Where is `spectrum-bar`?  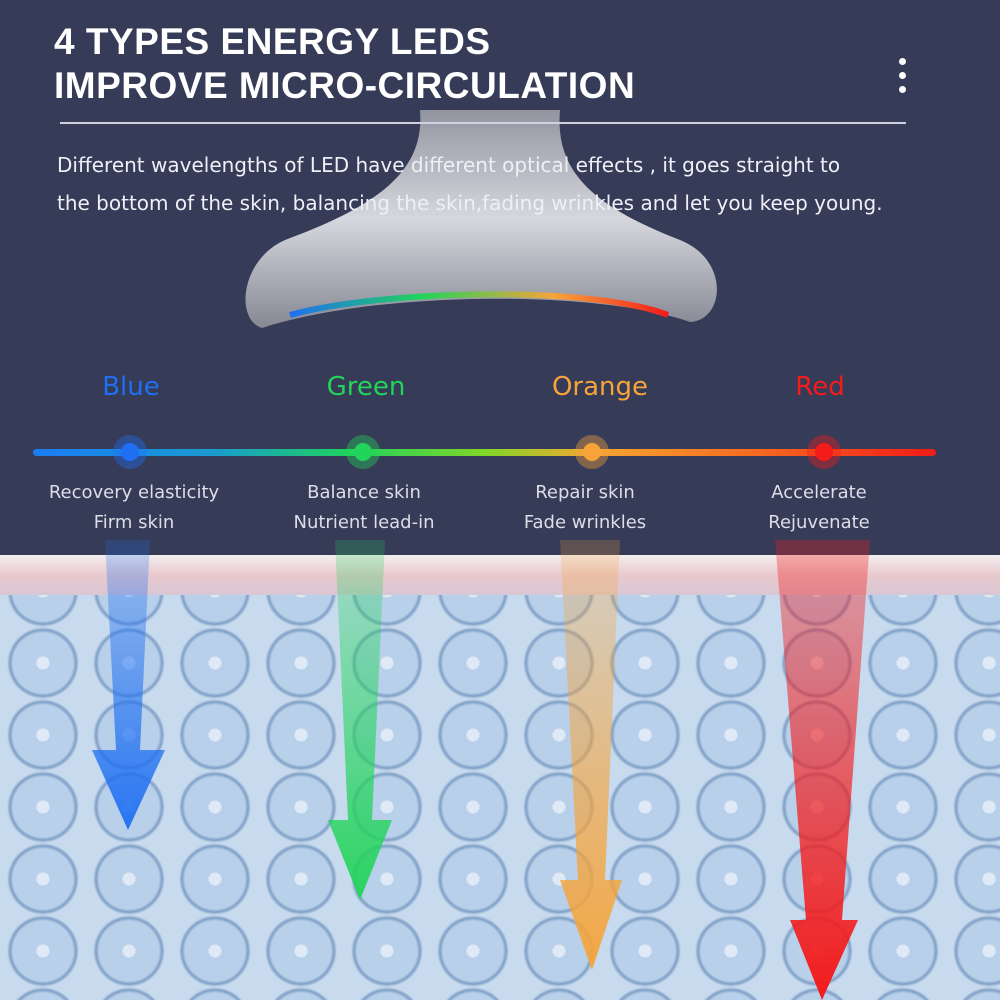
spectrum-bar is located at coordinates (484, 452).